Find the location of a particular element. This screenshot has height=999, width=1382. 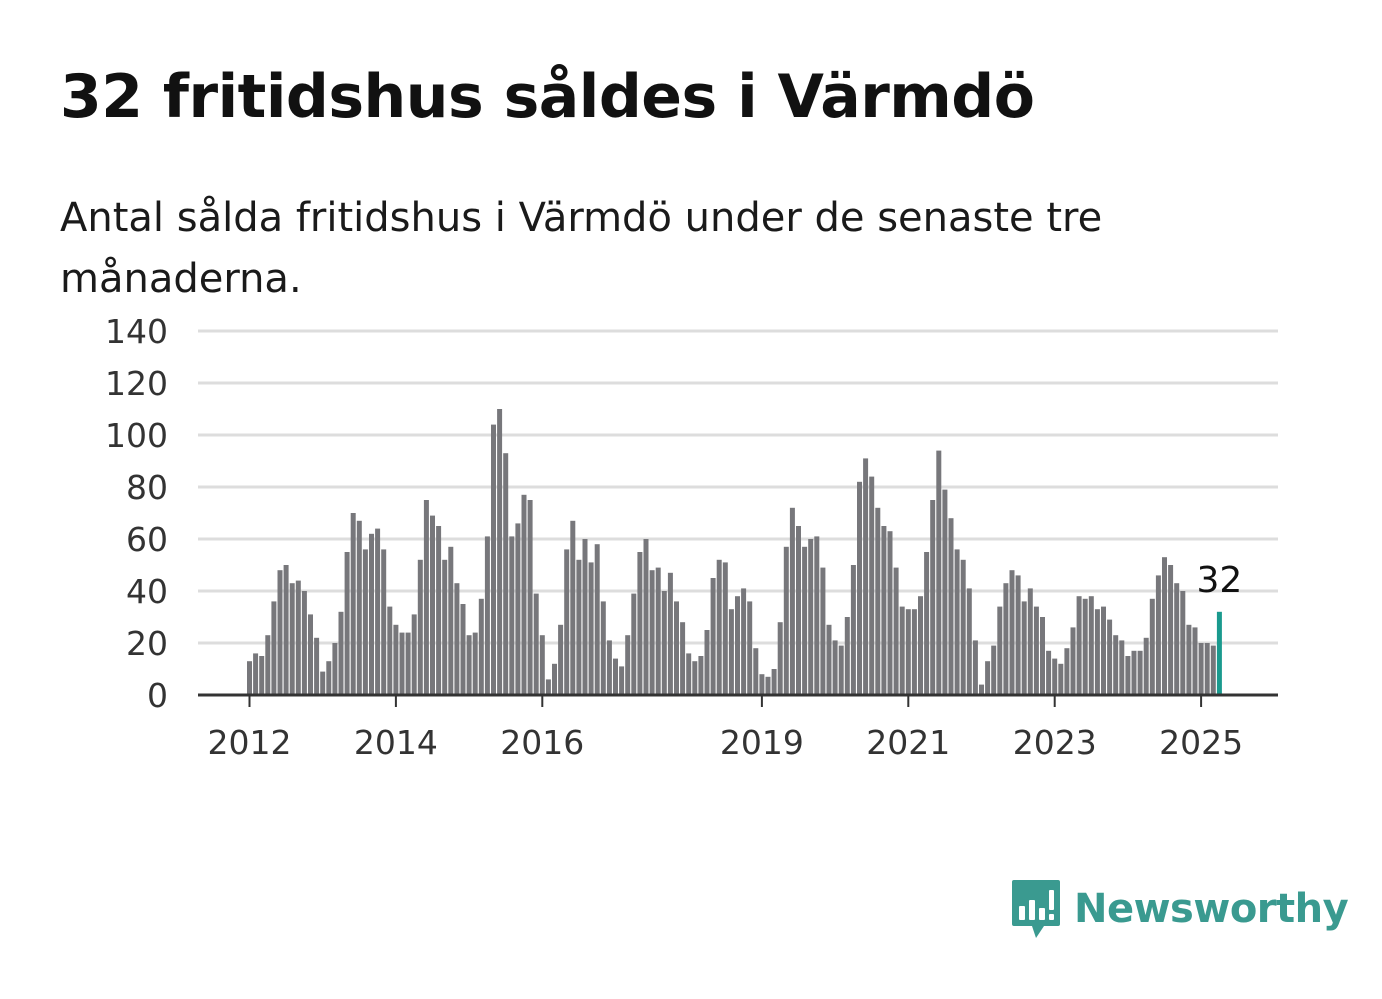

x-tick-label: 2021 is located at coordinates (908, 742).